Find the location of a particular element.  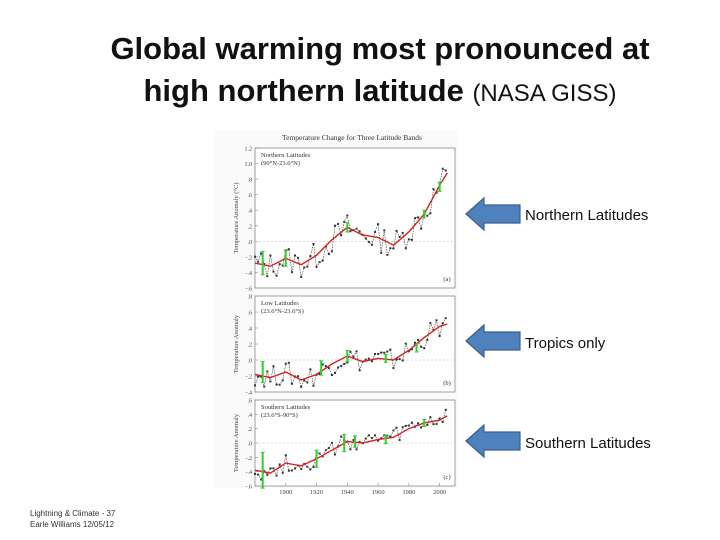

title-source: (NASA GISS) is located at coordinates (544, 93).